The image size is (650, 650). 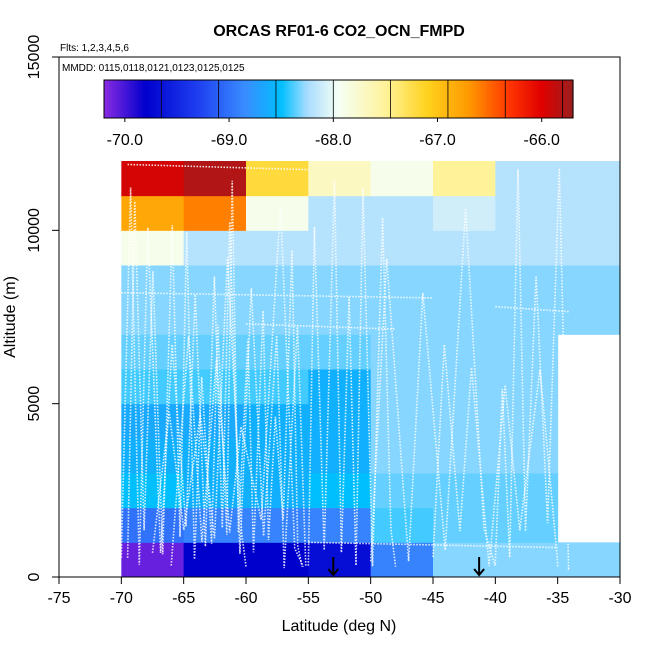 What do you see at coordinates (495, 598) in the screenshot?
I see `x-tick-label: -40` at bounding box center [495, 598].